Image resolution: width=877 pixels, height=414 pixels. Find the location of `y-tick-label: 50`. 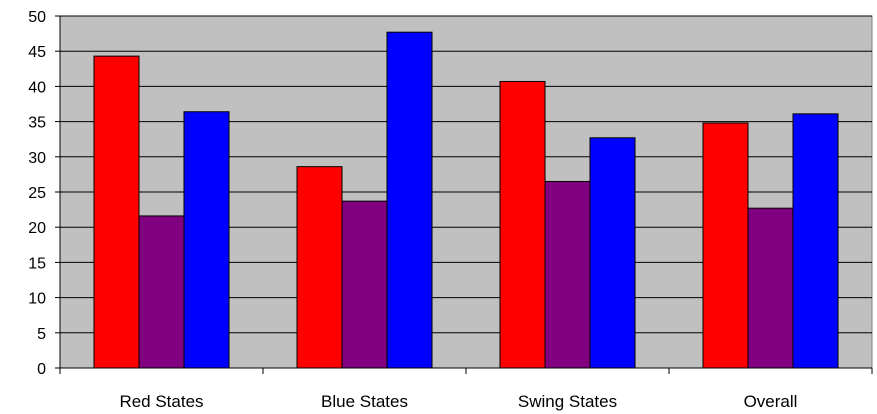

y-tick-label: 50 is located at coordinates (37, 17).